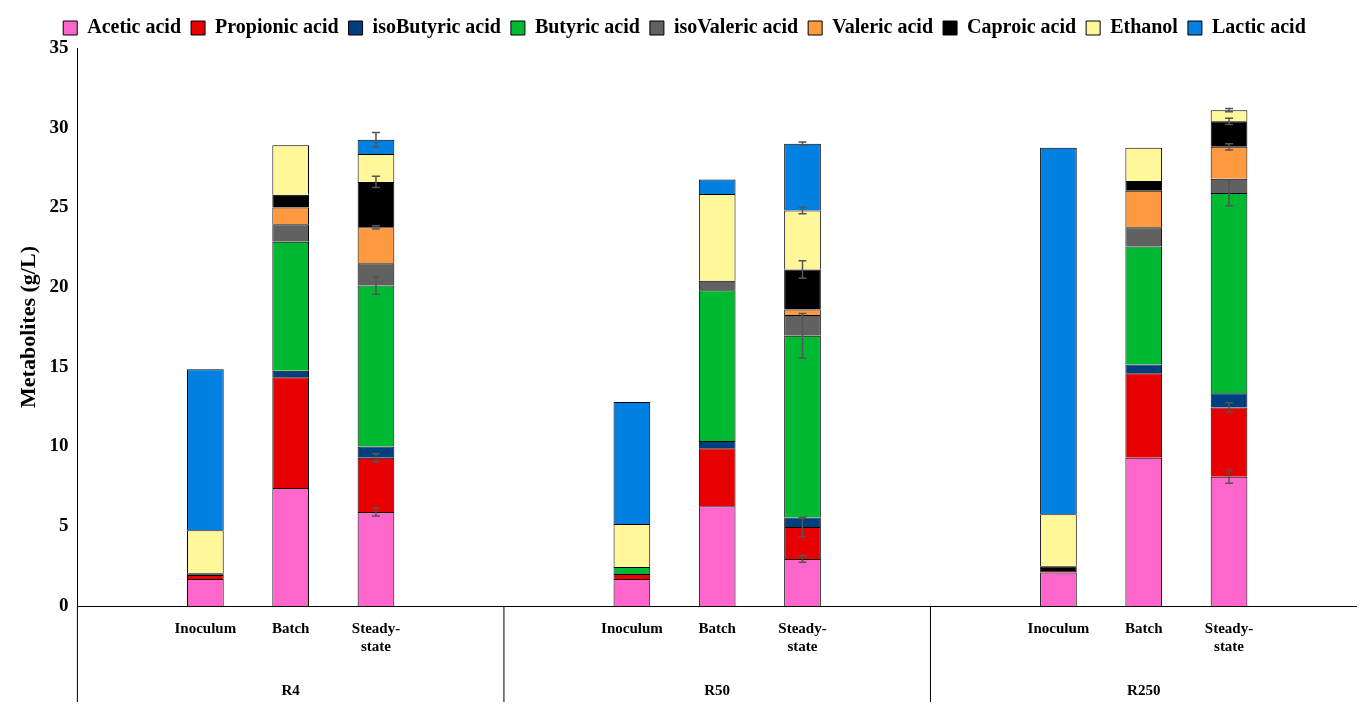 The image size is (1365, 710). Describe the element at coordinates (59, 286) in the screenshot. I see `y-tick-label: 20` at that location.